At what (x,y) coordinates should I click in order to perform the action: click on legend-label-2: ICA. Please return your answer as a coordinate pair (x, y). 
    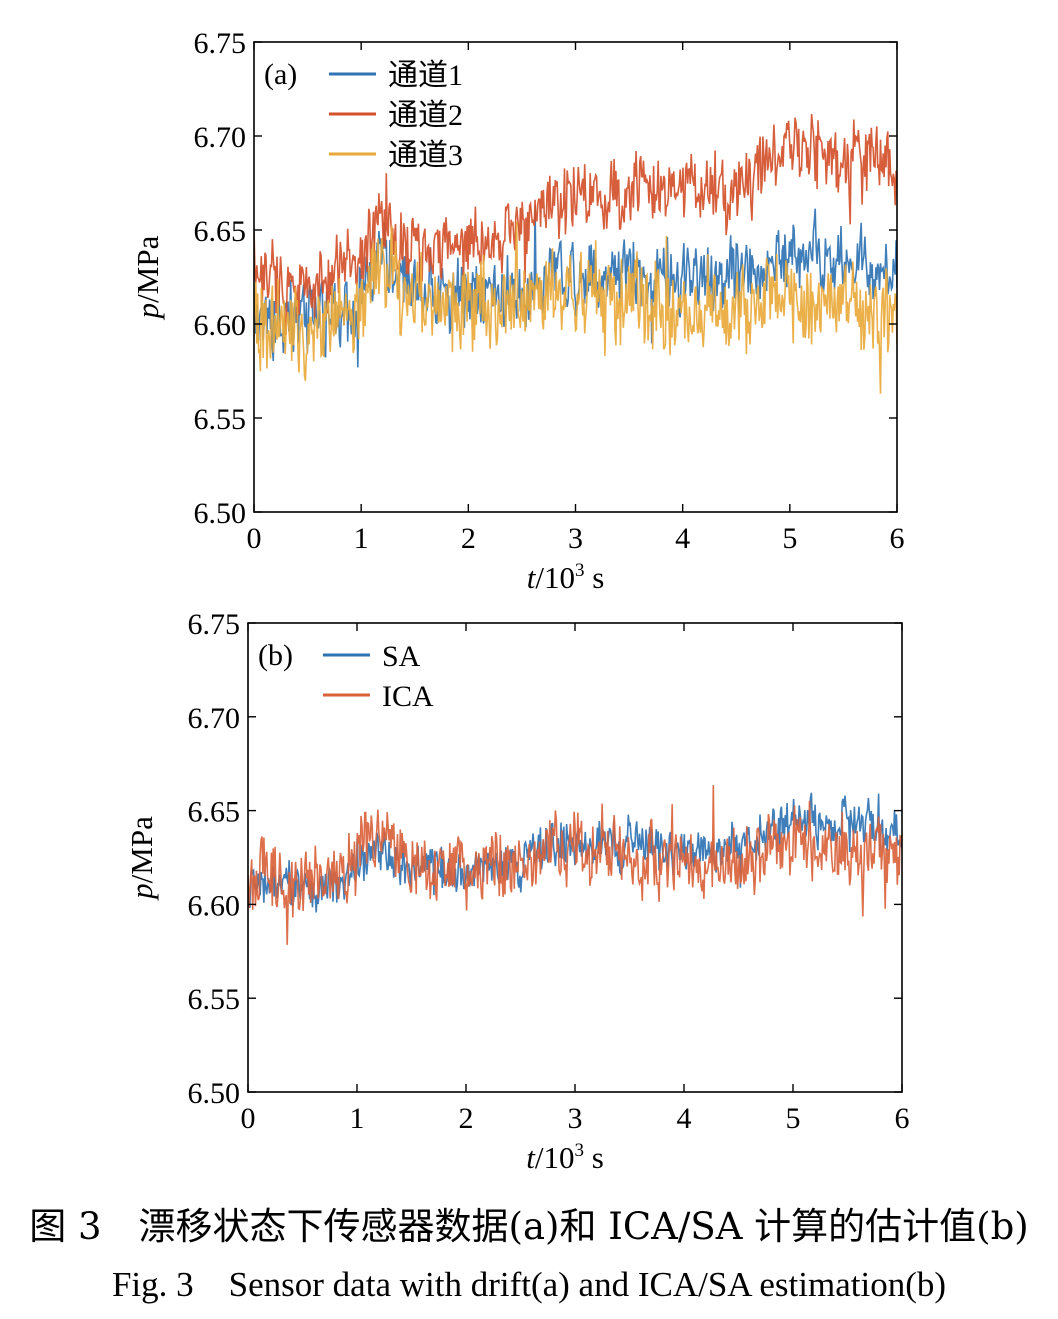
    Looking at the image, I should click on (408, 696).